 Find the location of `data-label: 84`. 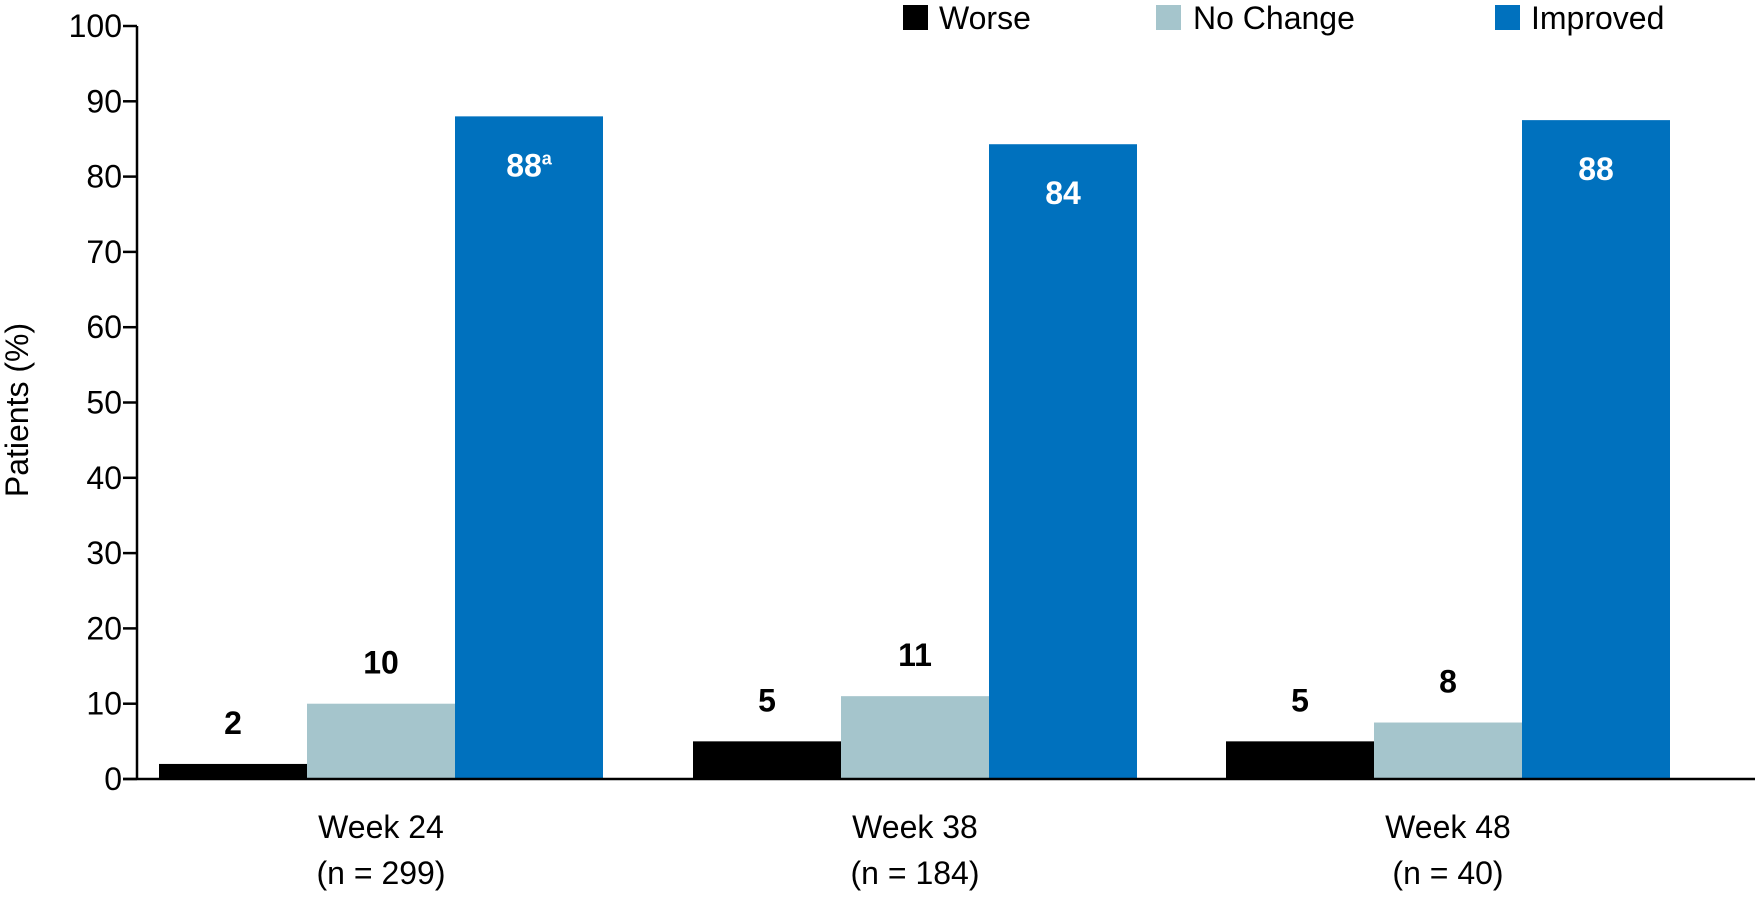

data-label: 84 is located at coordinates (1063, 193).